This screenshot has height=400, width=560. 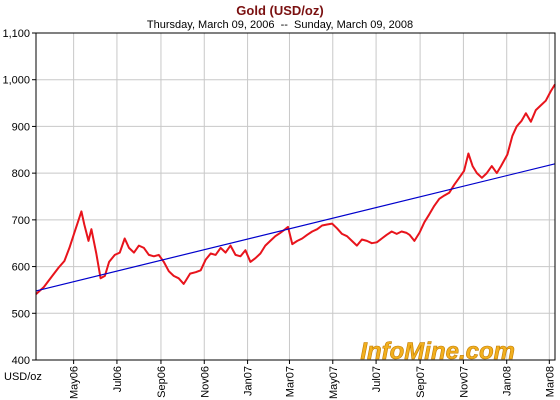 I want to click on x-tick-label: May07, so click(x=334, y=382).